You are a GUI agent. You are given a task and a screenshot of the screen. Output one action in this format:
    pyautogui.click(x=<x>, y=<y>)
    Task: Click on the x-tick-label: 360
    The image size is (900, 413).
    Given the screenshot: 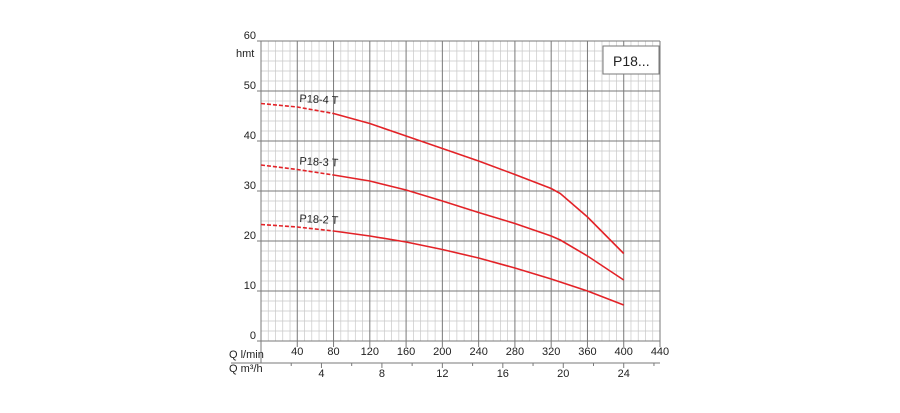 What is the action you would take?
    pyautogui.click(x=587, y=352)
    